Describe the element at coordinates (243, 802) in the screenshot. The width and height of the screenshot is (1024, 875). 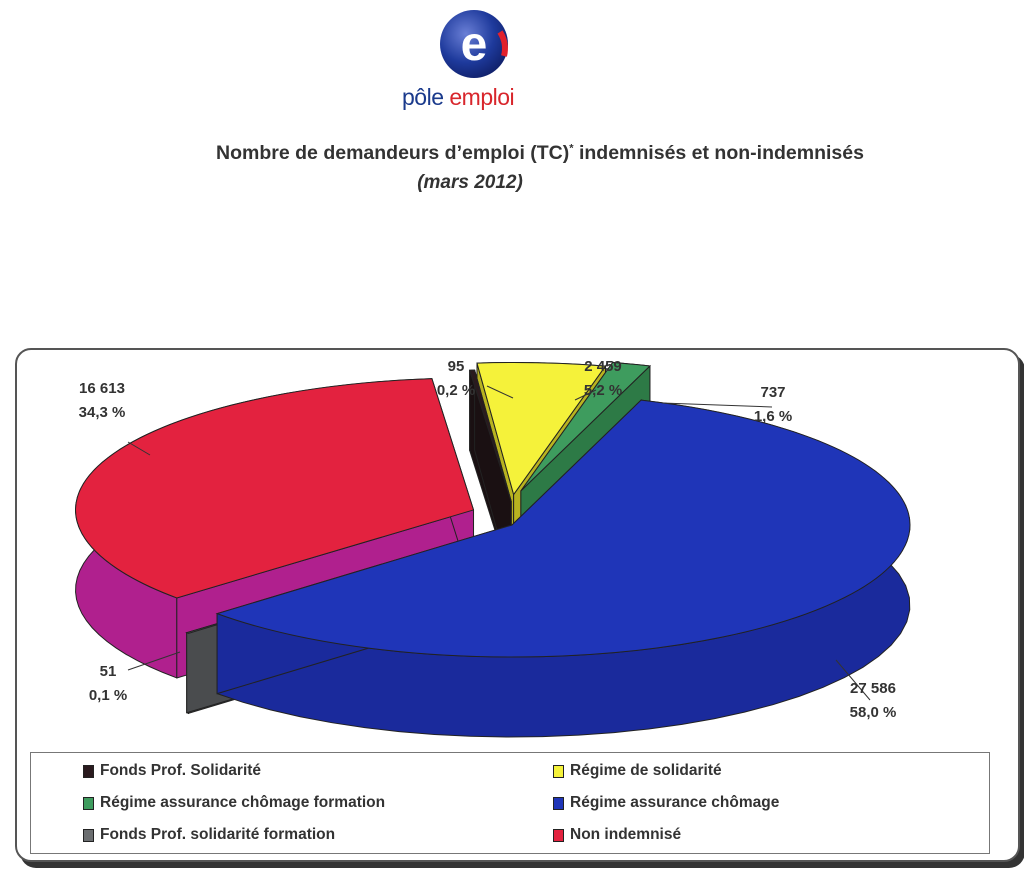
I see `legend-label: Régime assurance chômage formation` at that location.